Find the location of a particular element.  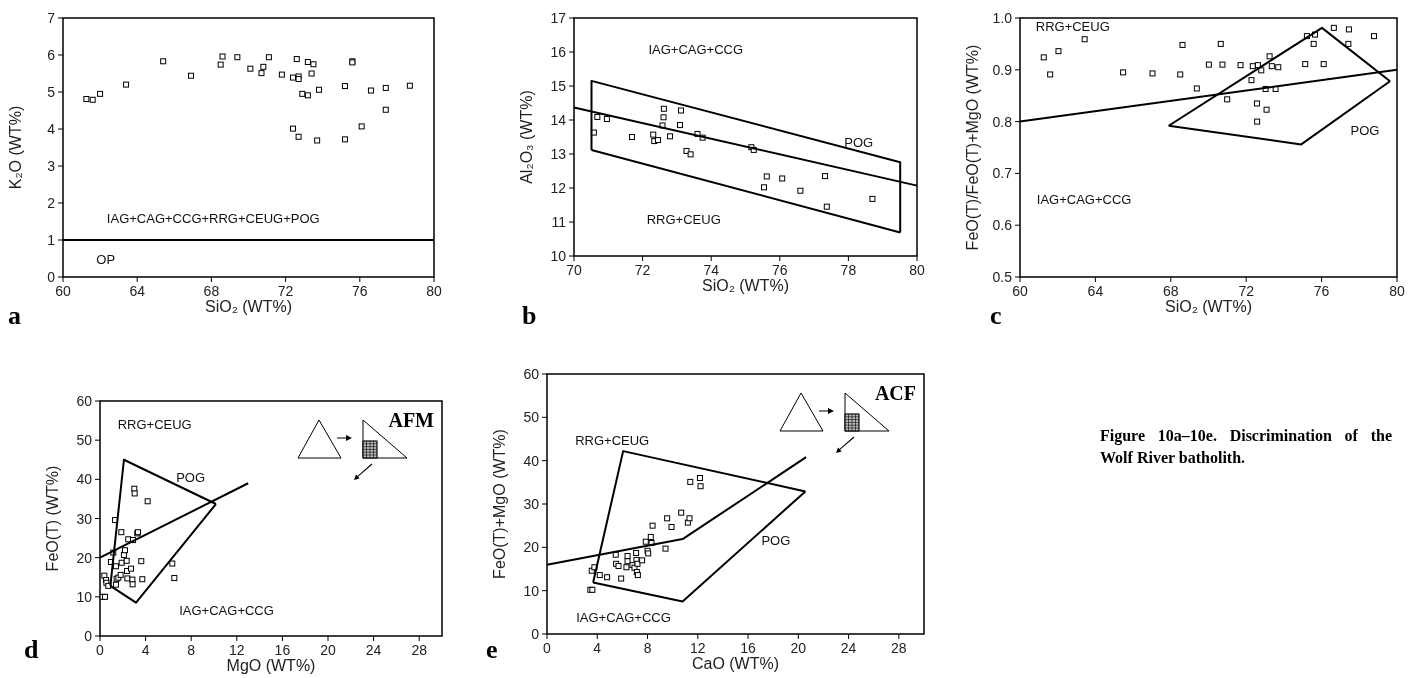

y-axis-title: FeO(T) (WT%) is located at coordinates (52, 518).